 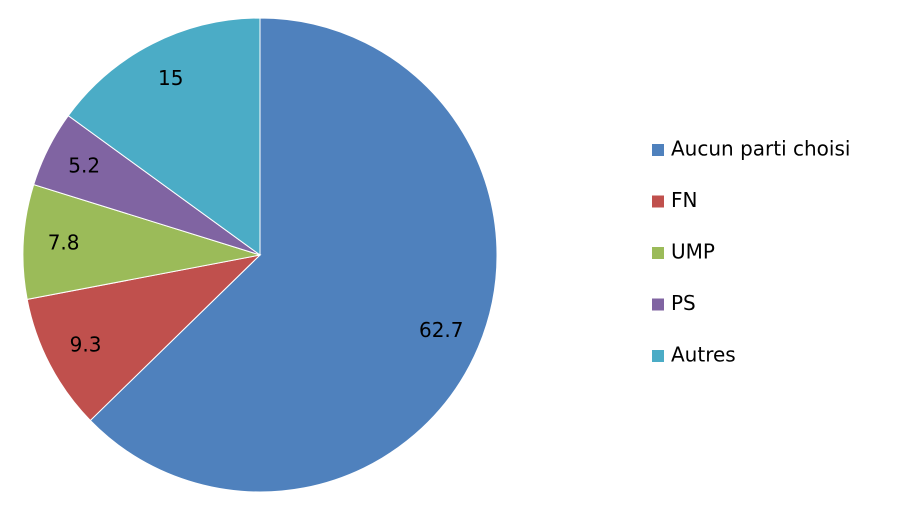 What do you see at coordinates (84, 165) in the screenshot?
I see `data-label: 5.2` at bounding box center [84, 165].